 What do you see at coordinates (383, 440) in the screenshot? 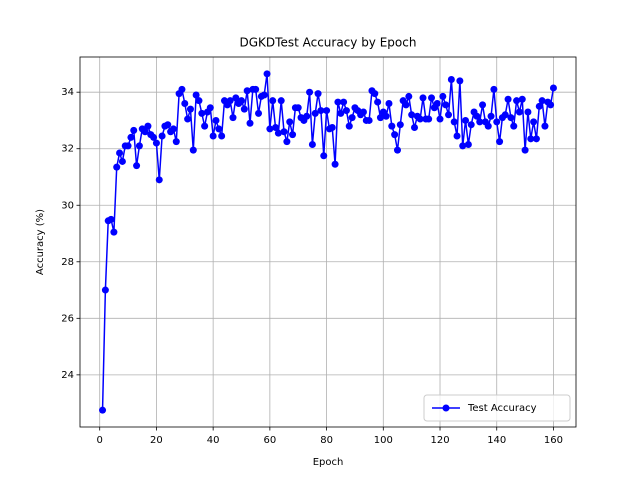
I see `x-tick-label: 100` at bounding box center [383, 440].